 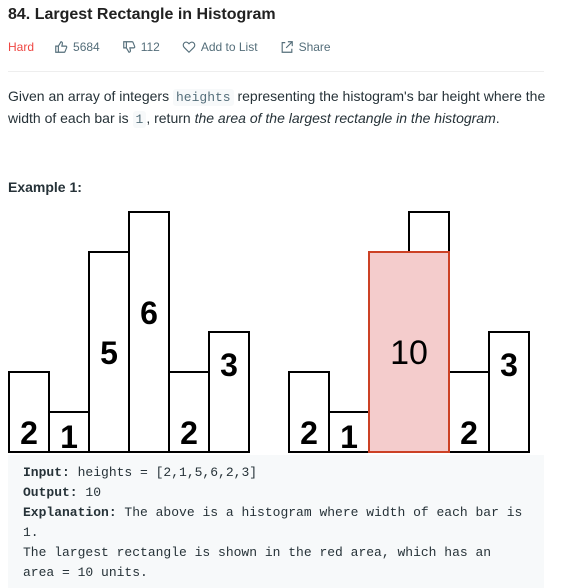 What do you see at coordinates (46, 472) in the screenshot?
I see `input-label: Input:` at bounding box center [46, 472].